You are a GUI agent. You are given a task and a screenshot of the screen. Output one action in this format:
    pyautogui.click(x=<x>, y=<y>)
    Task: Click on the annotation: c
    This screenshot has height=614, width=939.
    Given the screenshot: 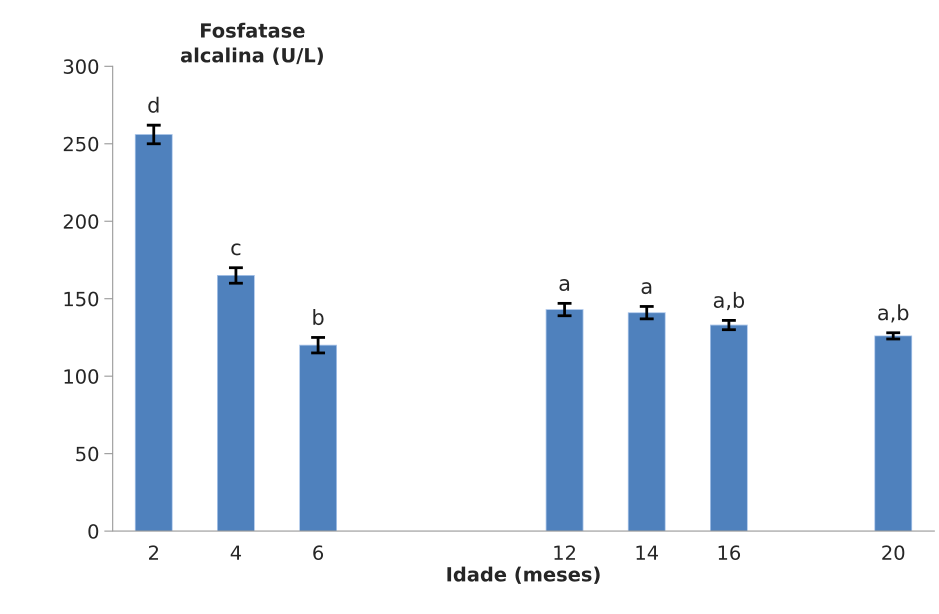 What is the action you would take?
    pyautogui.click(x=235, y=249)
    